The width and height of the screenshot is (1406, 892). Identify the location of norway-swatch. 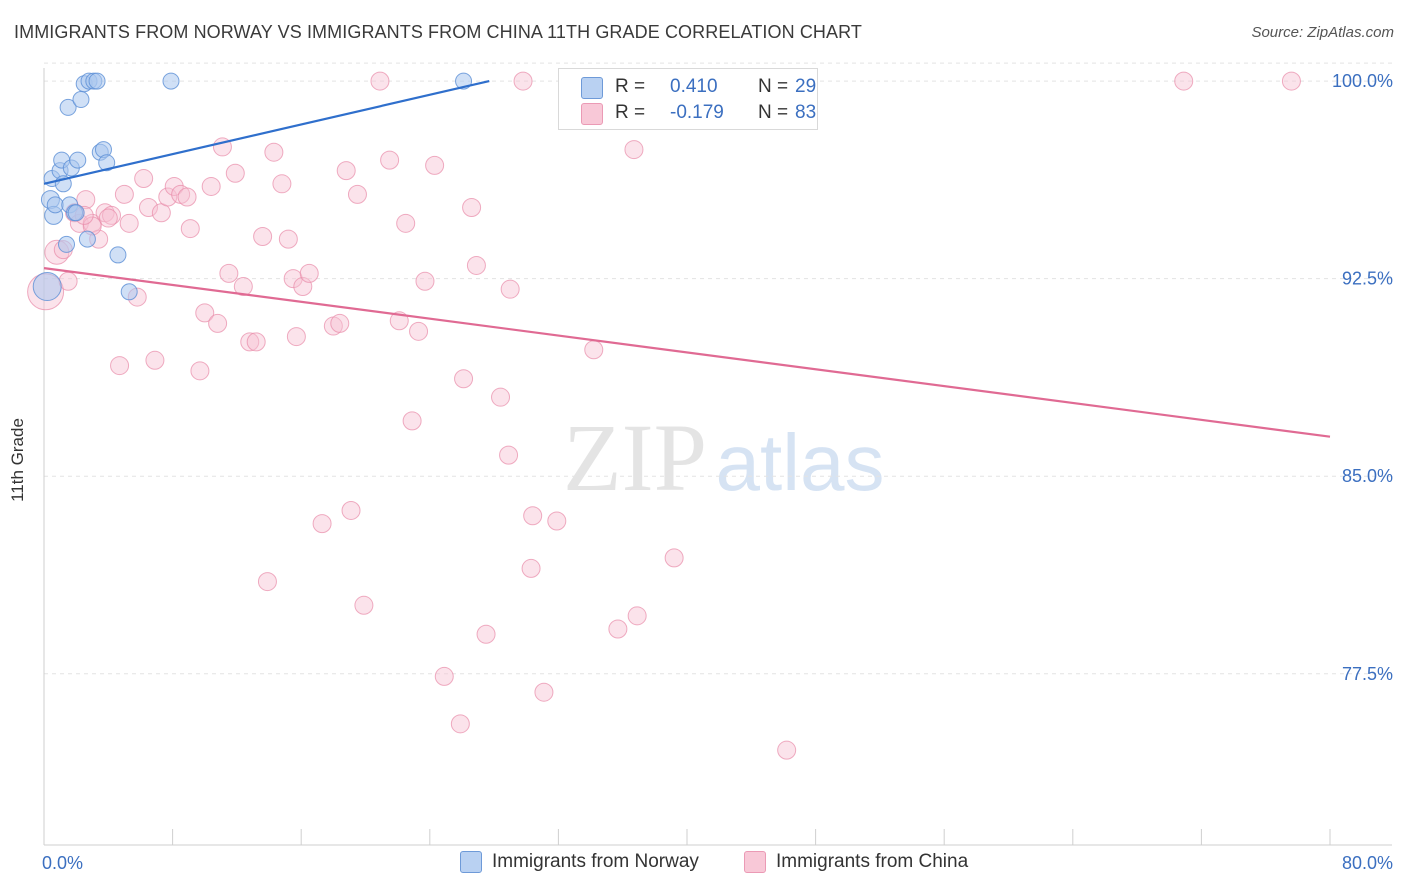
(592, 88).